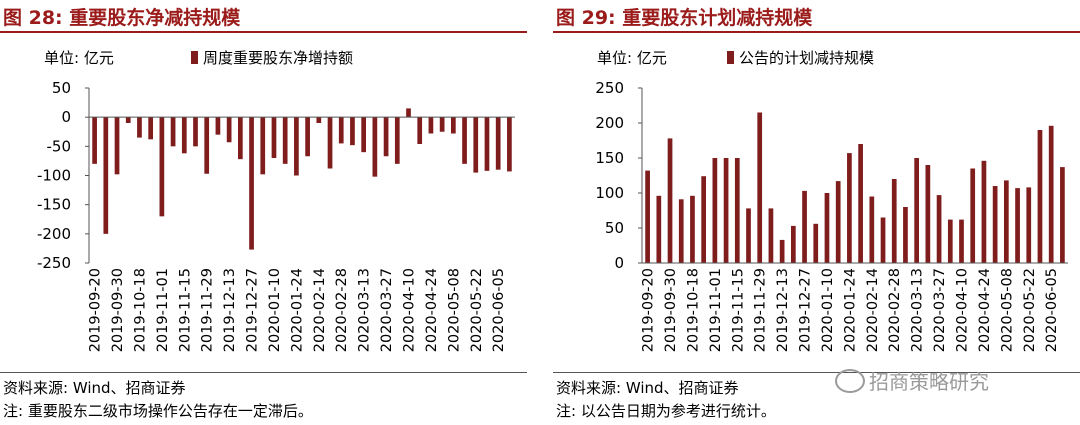 The image size is (1080, 425). Describe the element at coordinates (387, 310) in the screenshot. I see `x-tick-label: 2020-03-27` at that location.